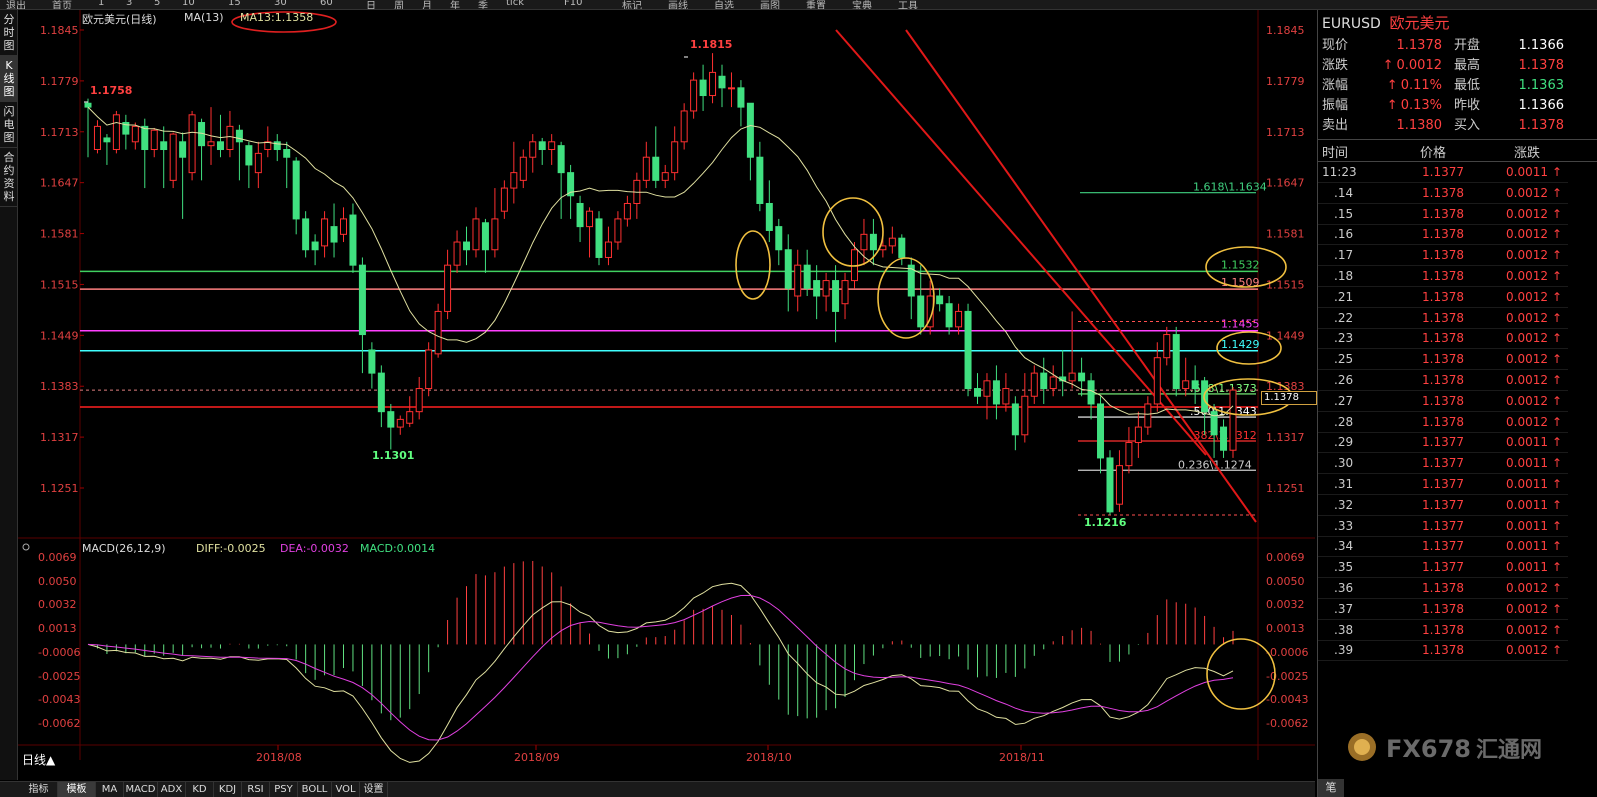  I want to click on tick-row: .21 1.1378 0.0012 ↑, so click(1443, 297).